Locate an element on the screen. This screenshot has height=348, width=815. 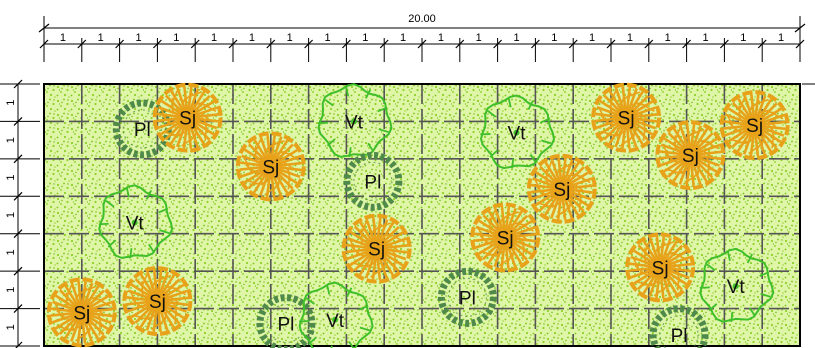
vt-outline is located at coordinates (737, 285).